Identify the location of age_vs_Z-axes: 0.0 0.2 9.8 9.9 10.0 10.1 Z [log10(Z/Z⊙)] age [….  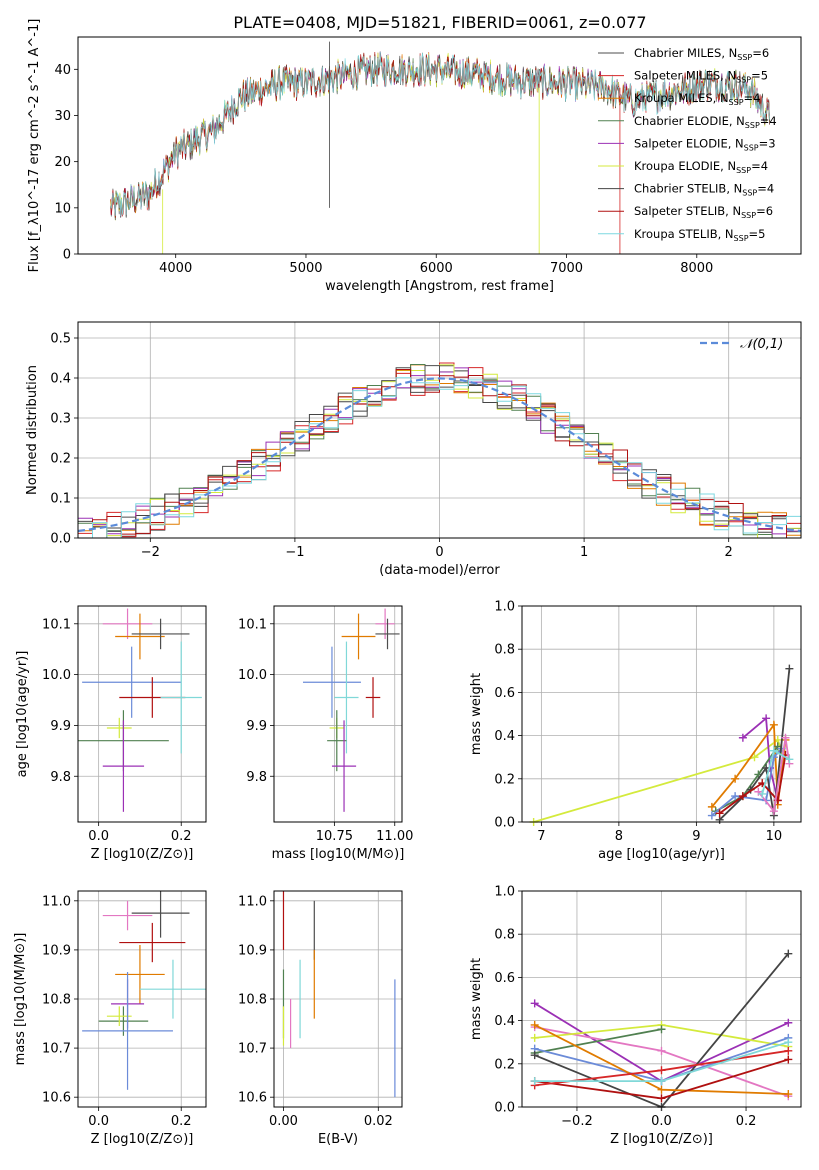
(111, 733).